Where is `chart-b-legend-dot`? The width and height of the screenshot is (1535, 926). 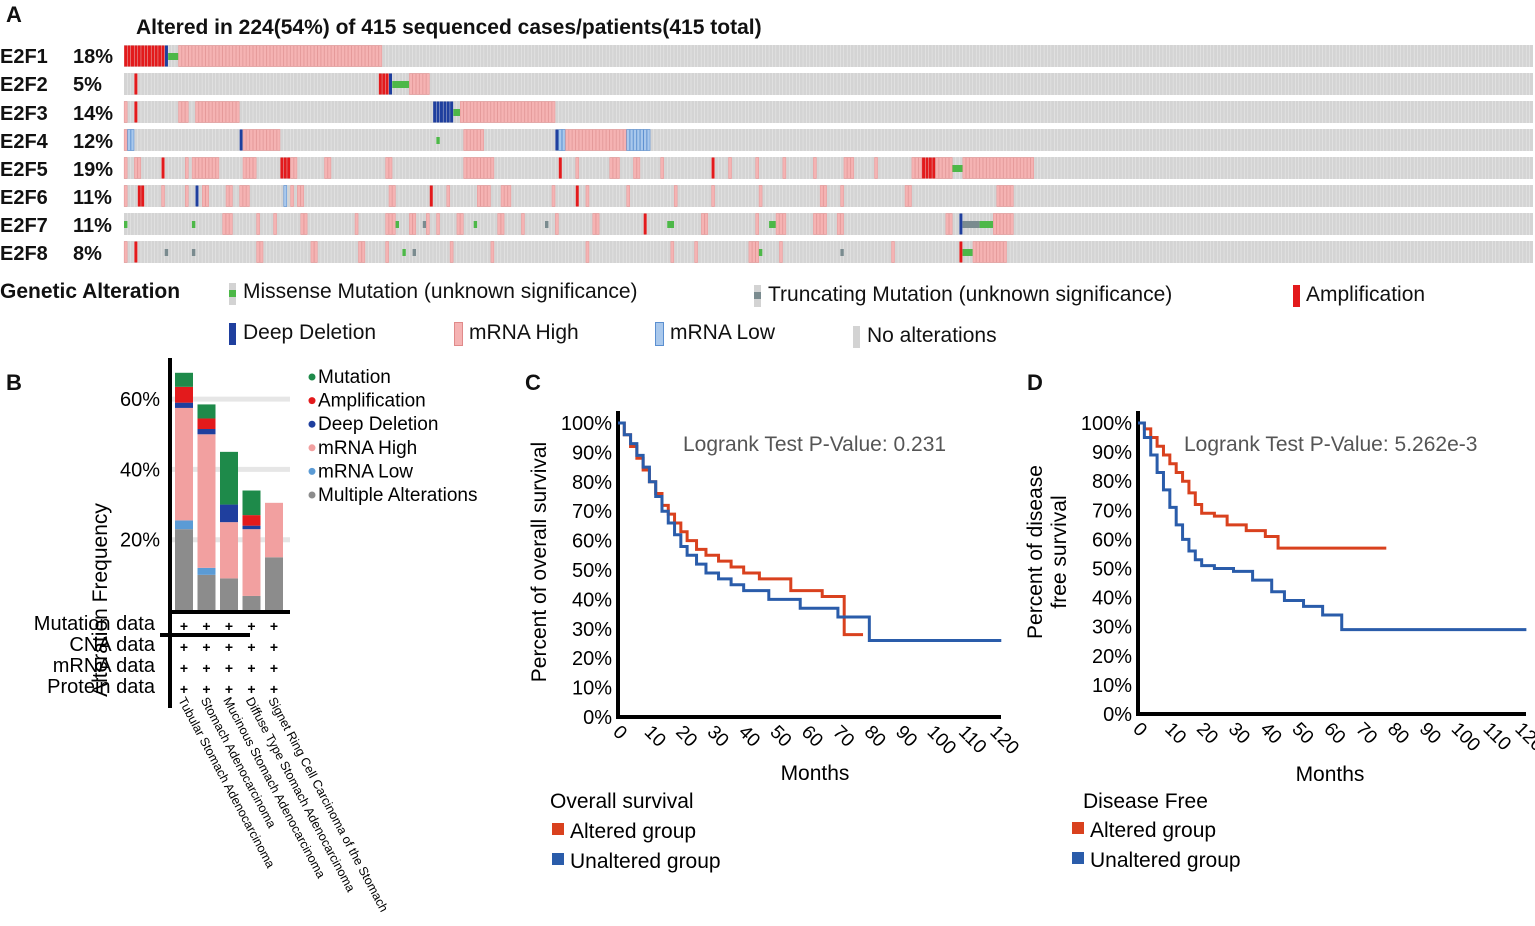
chart-b-legend-dot is located at coordinates (312, 377).